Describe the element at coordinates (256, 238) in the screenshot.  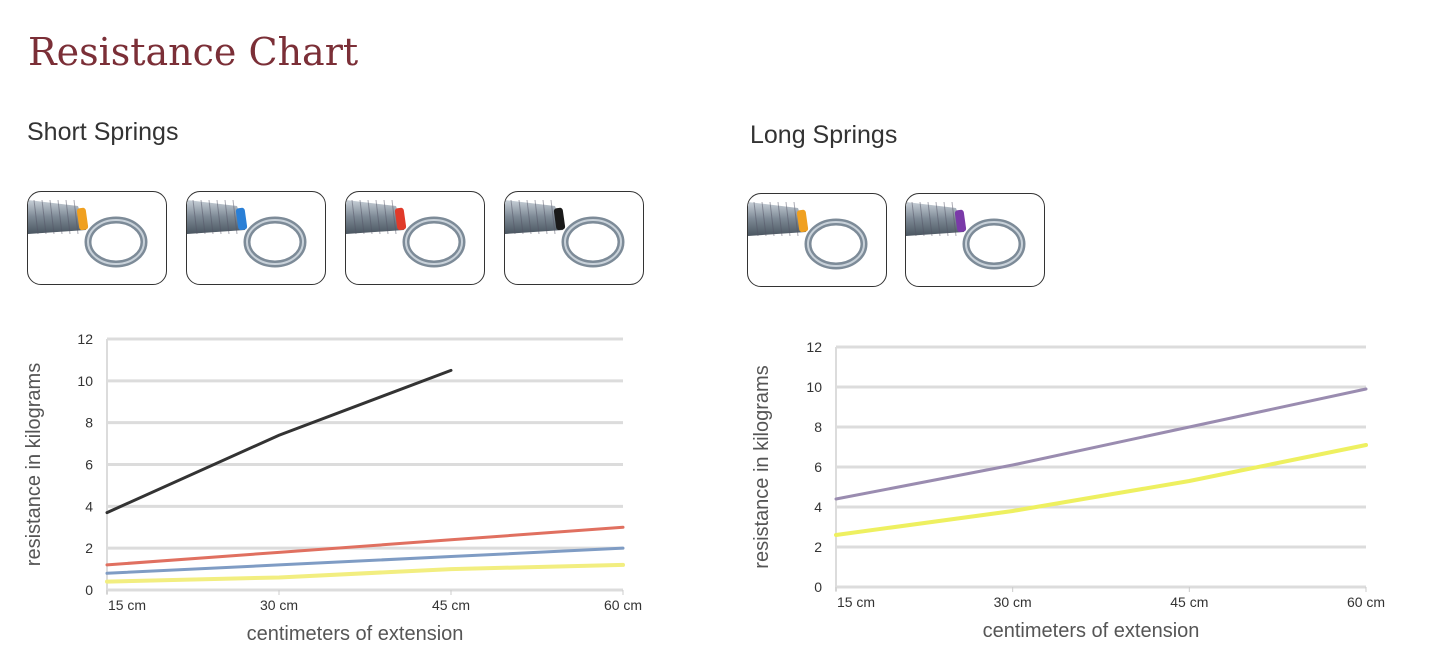
I see `spring-blue-image` at that location.